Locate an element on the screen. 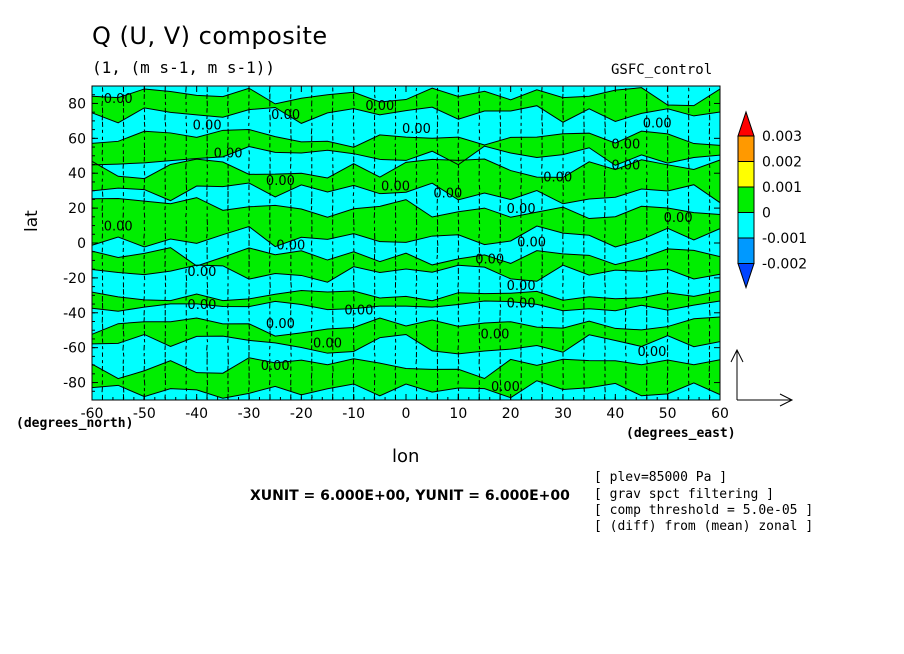  note-diff: [ (diff) from (mean) zonal ] is located at coordinates (704, 526).